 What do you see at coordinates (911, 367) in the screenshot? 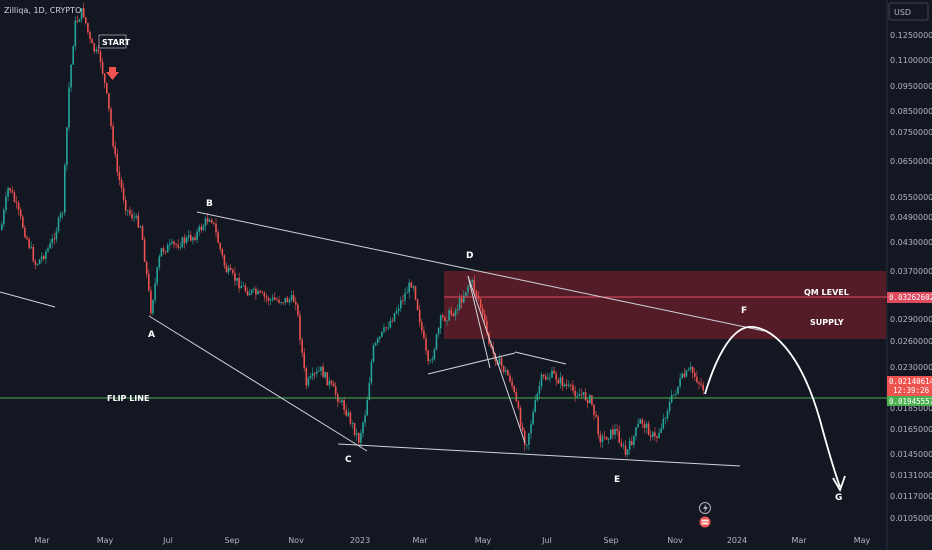
I see `price-tick-label: 0.023000000` at bounding box center [911, 367].